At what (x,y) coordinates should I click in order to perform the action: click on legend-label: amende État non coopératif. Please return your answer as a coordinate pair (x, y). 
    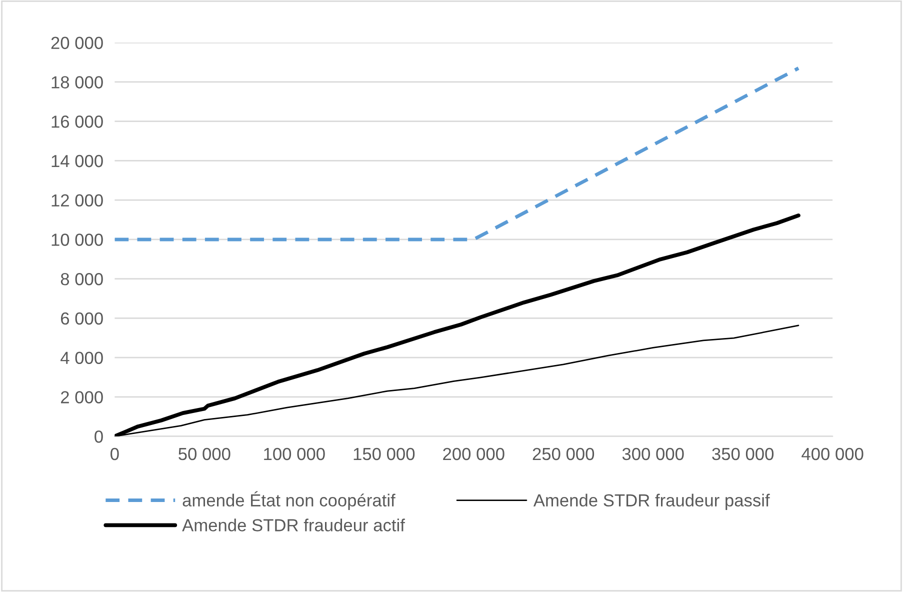
    Looking at the image, I should click on (289, 500).